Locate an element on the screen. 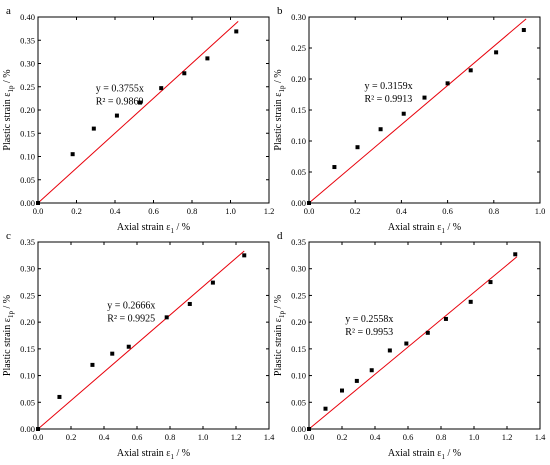 This screenshot has width=550, height=465. r-squared: R² = 0.9953 is located at coordinates (369, 332).